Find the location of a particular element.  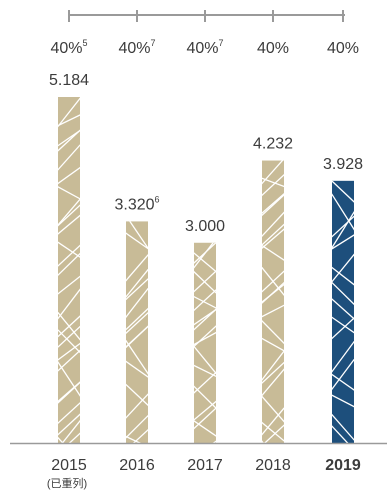

top-percent-labels: 40%5 40%7 40%7 40% 40% is located at coordinates (204, 47).